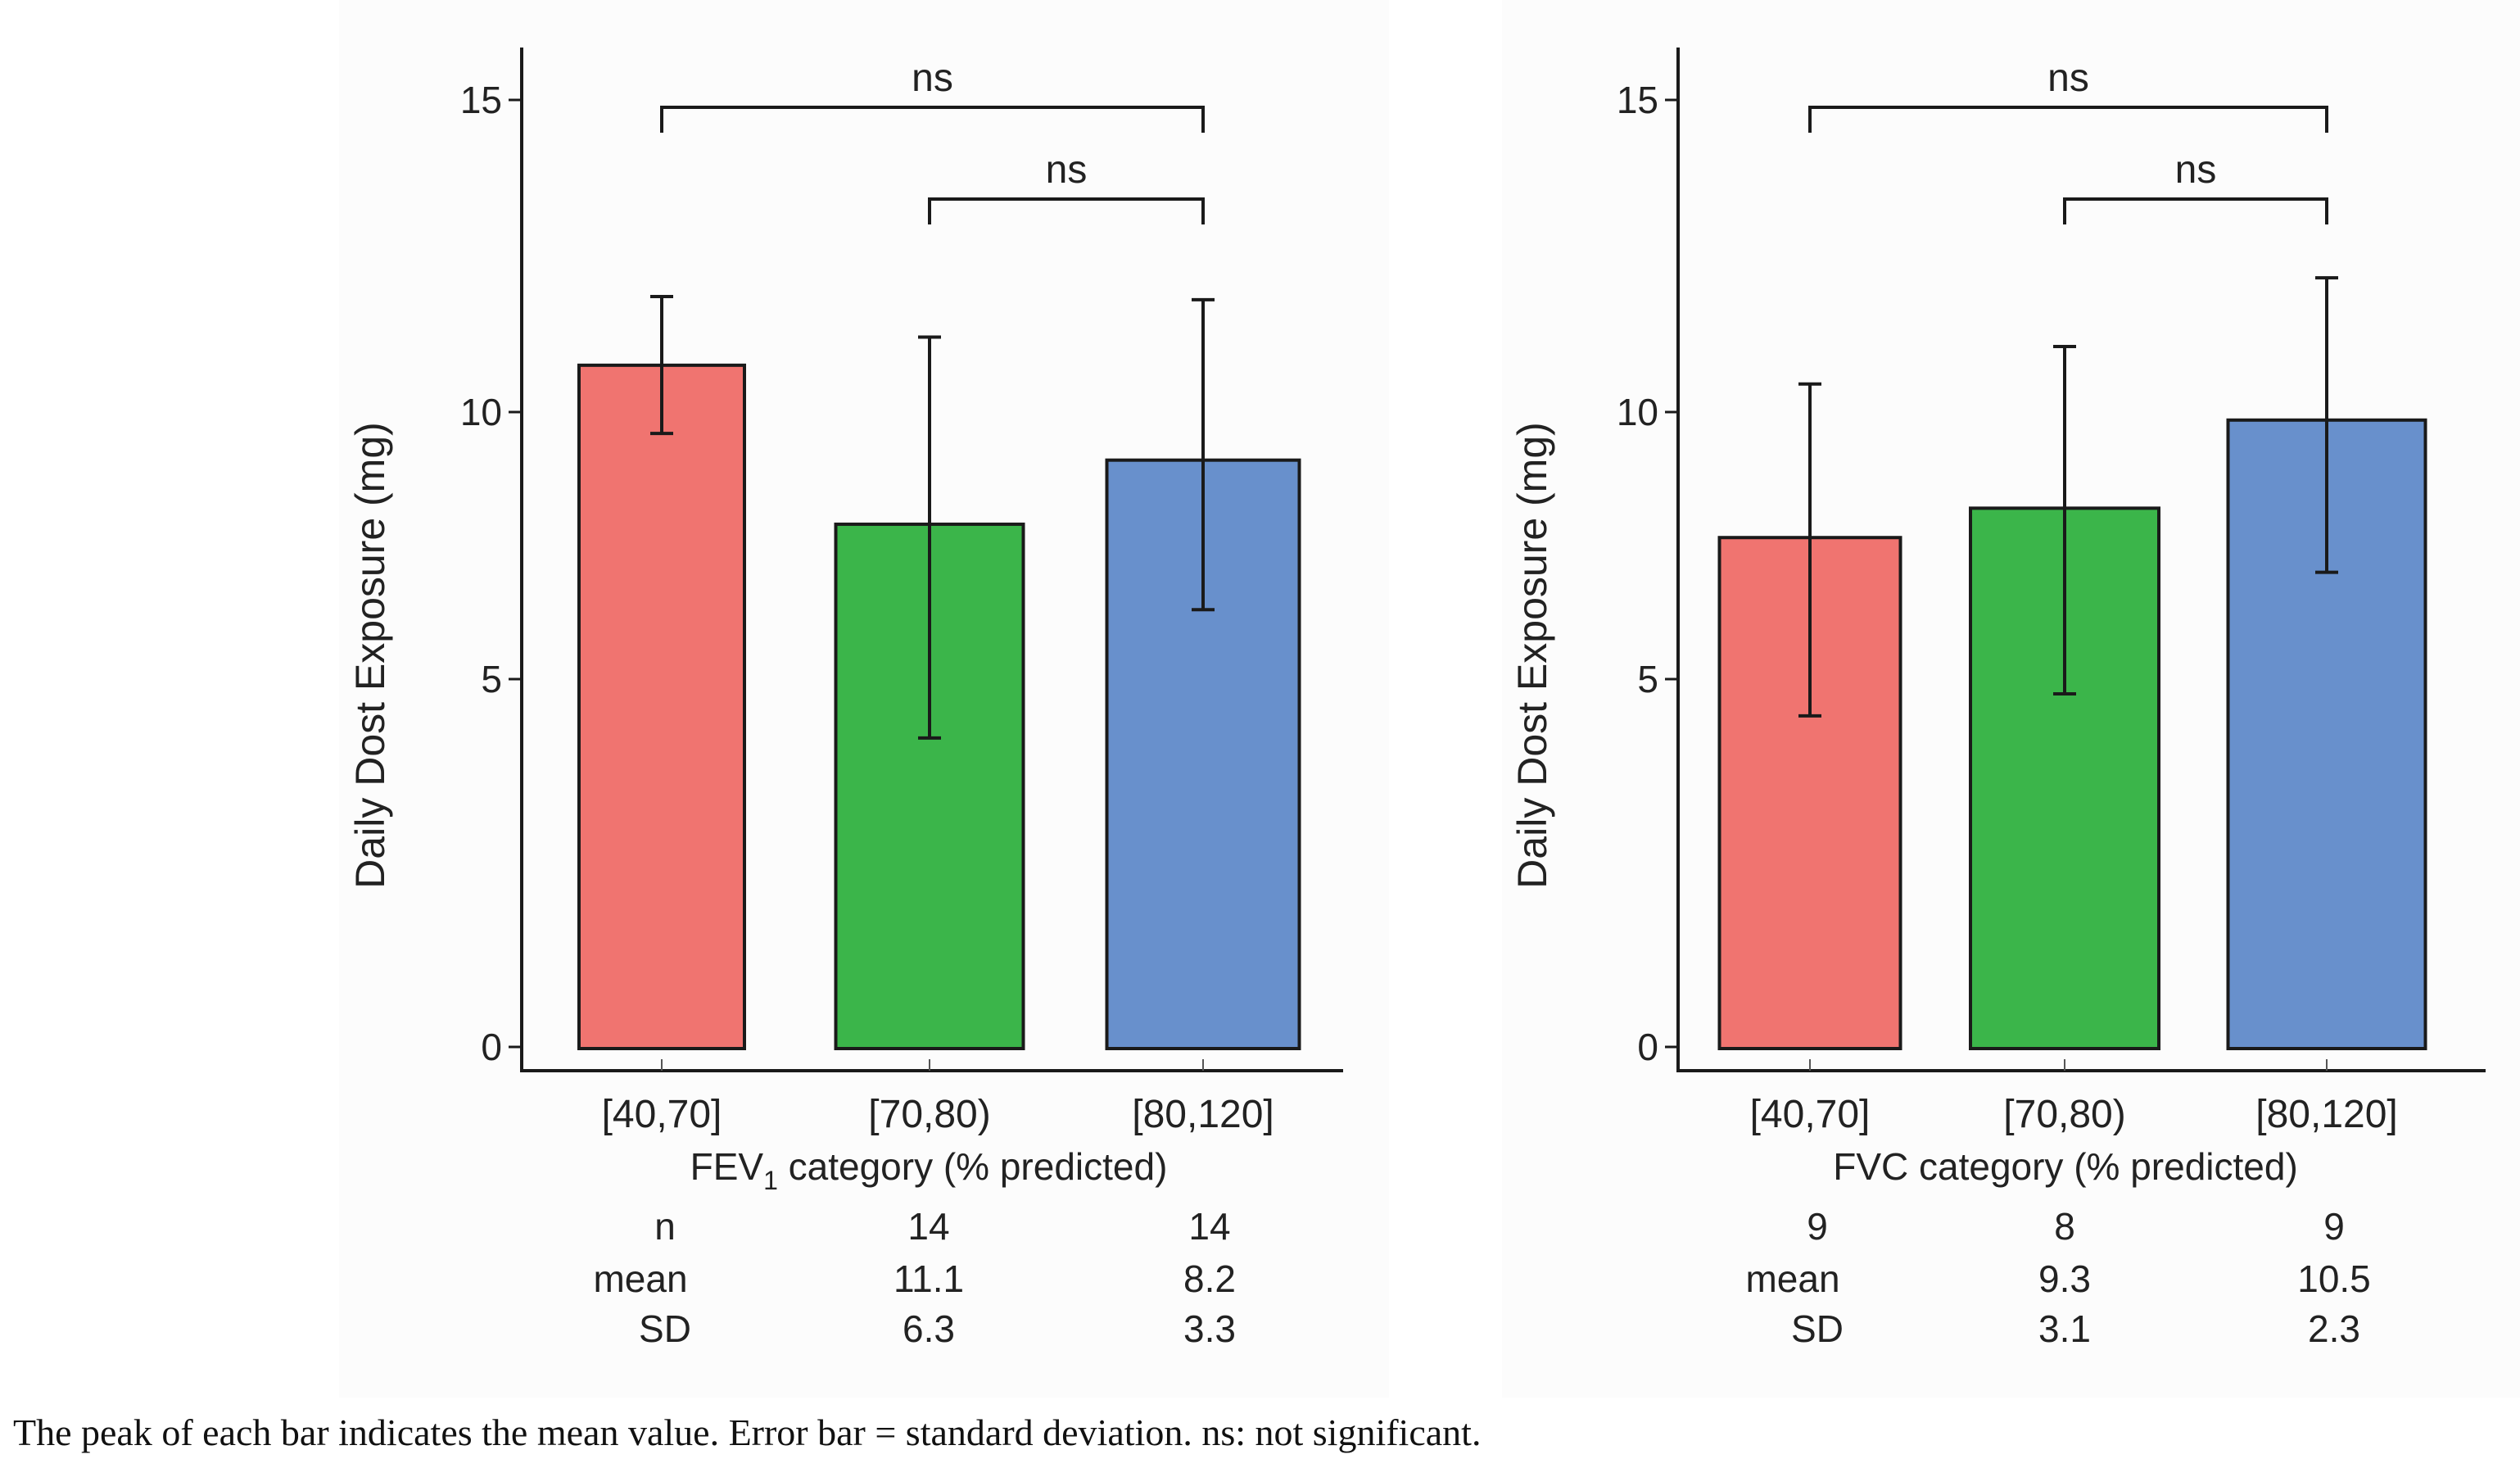  Describe the element at coordinates (929, 1278) in the screenshot. I see `stats-cell: 11.1` at that location.